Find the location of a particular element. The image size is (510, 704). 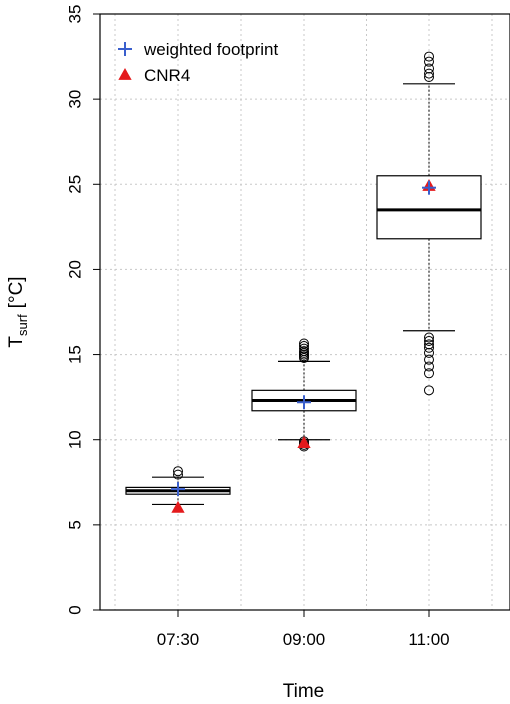

y-tick-label: 30 is located at coordinates (74, 99).